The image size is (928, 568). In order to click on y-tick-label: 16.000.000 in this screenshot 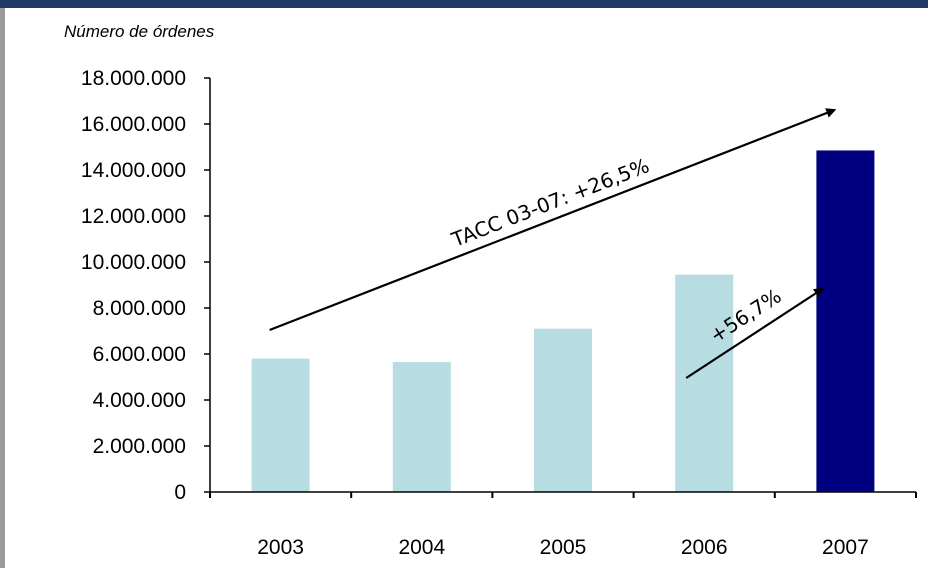, I will do `click(133, 124)`.